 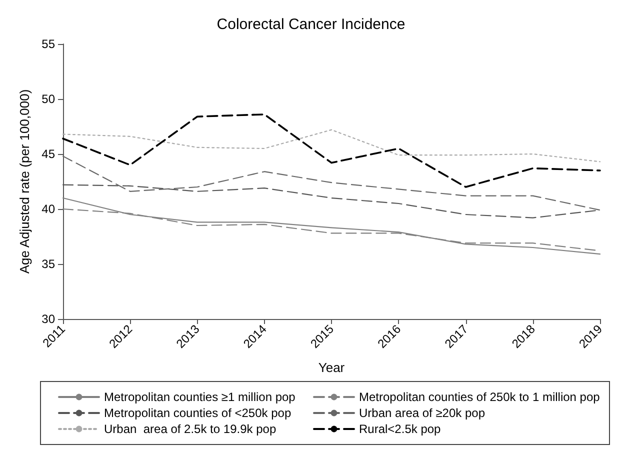 What do you see at coordinates (49, 319) in the screenshot?
I see `y-tick-label: 30` at bounding box center [49, 319].